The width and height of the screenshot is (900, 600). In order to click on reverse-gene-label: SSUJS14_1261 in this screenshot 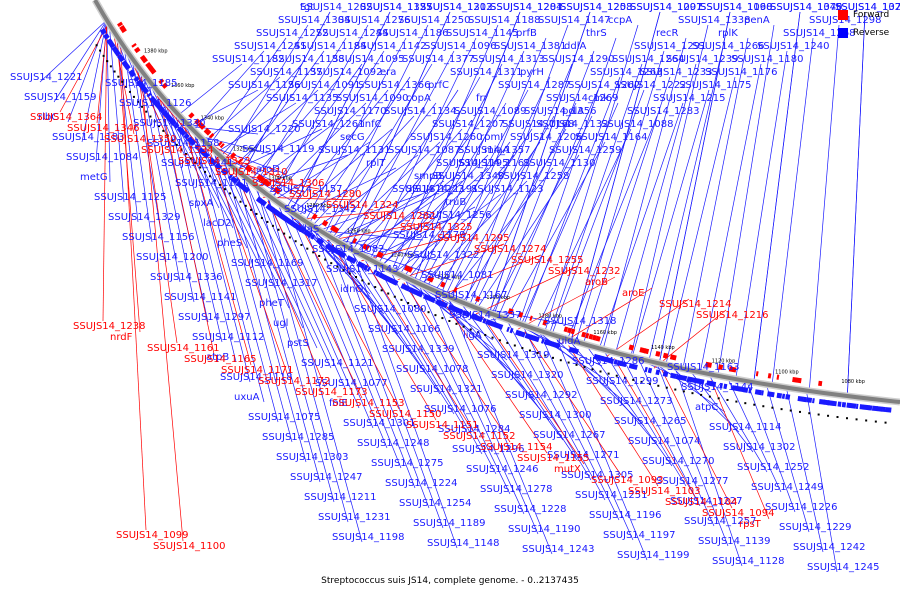, I will do `click(328, 124)`.